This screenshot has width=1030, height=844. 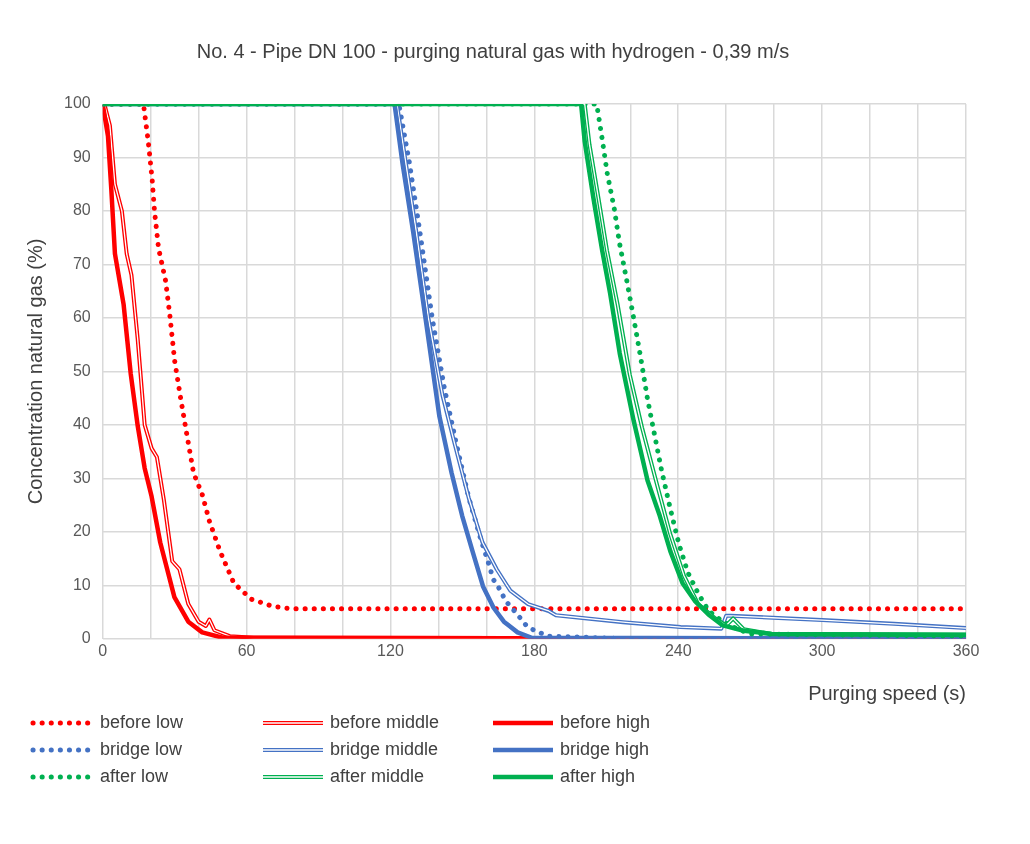 I want to click on y-tick-label: 70, so click(x=81, y=263).